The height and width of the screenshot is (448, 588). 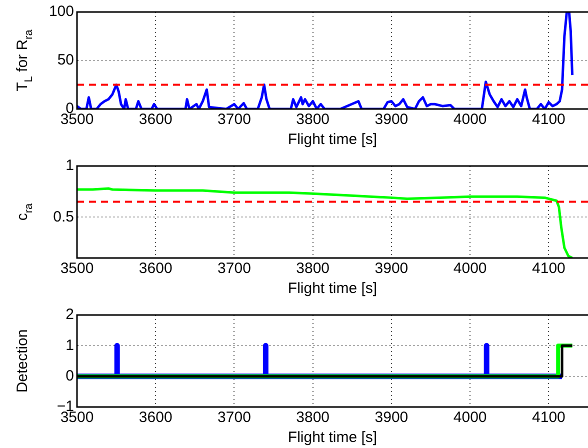 What do you see at coordinates (24, 211) in the screenshot?
I see `y-axis-title: cra` at bounding box center [24, 211].